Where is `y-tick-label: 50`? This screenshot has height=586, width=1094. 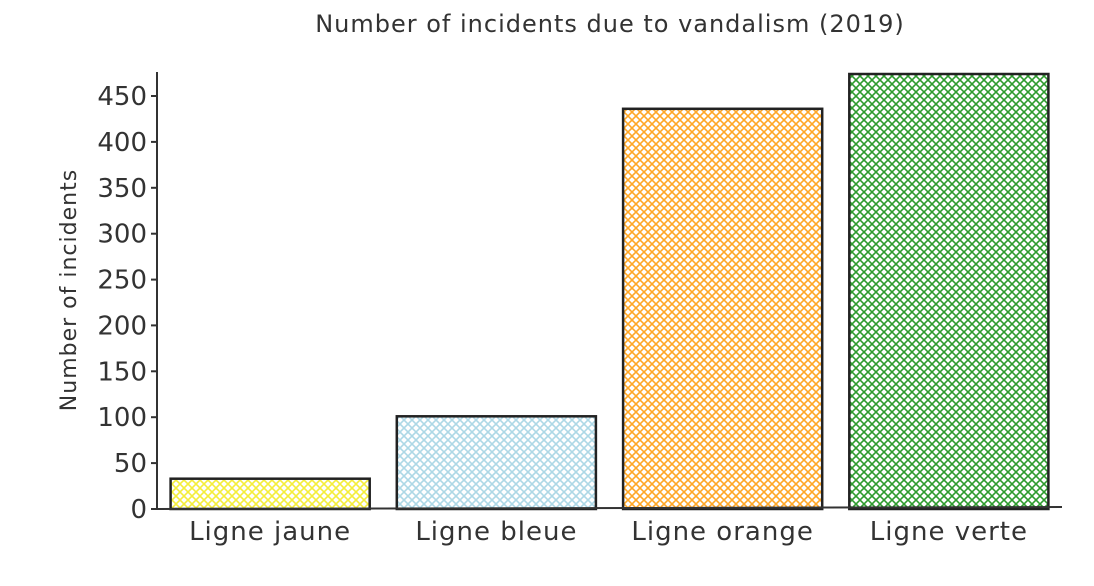
y-tick-label: 50 is located at coordinates (130, 464).